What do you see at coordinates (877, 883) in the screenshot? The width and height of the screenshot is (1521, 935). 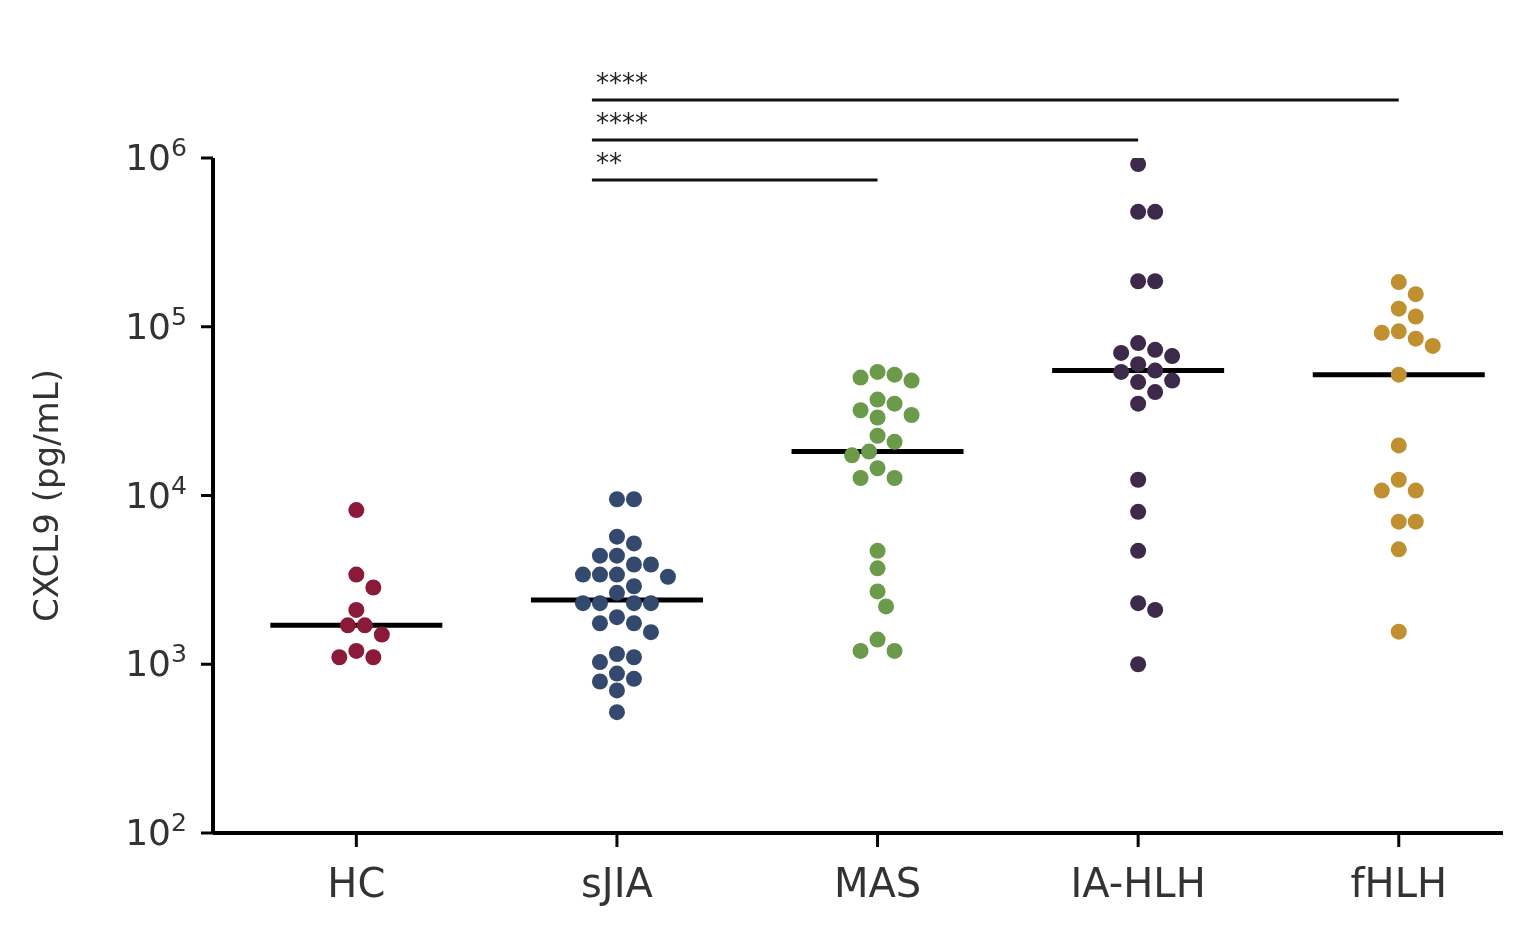 I see `x-tick-label: MAS` at bounding box center [877, 883].